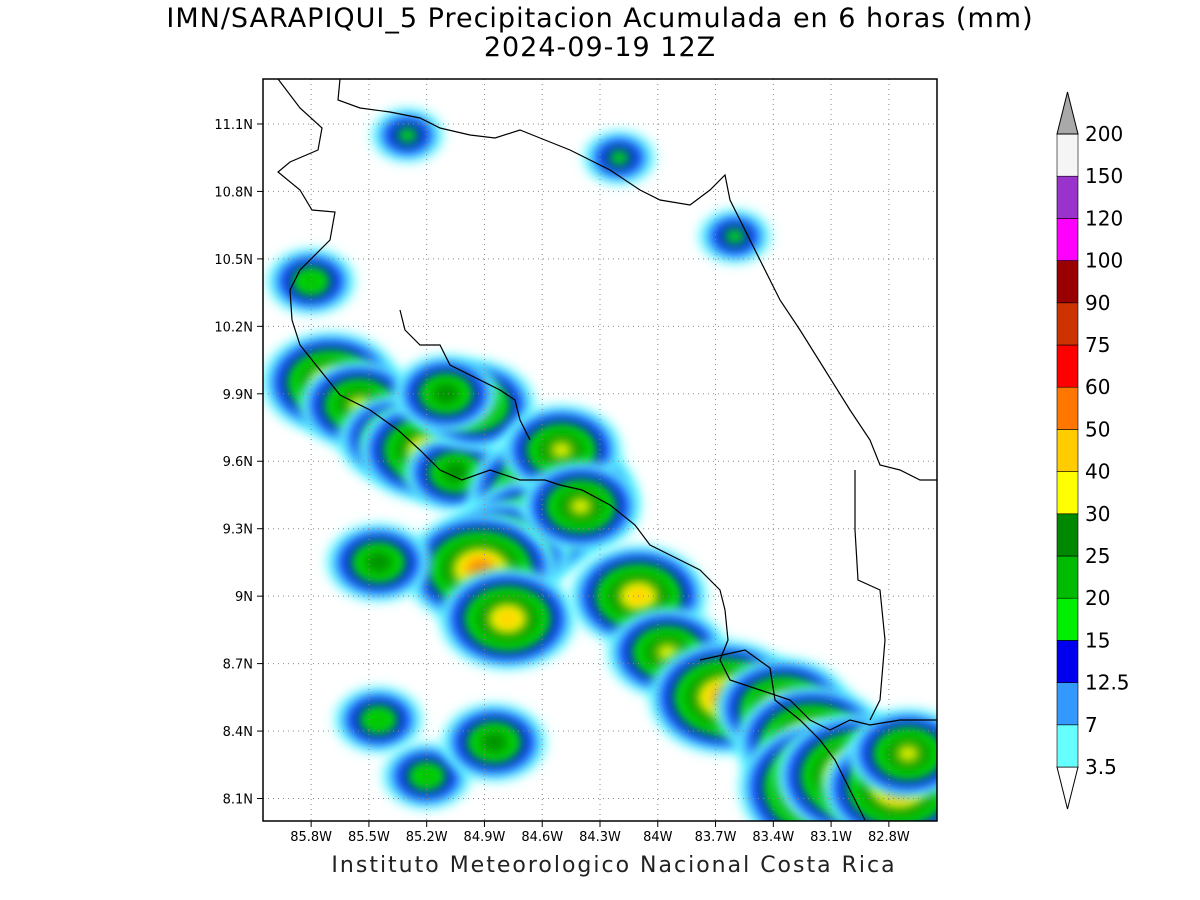  Describe the element at coordinates (1091, 725) in the screenshot. I see `colorbar-label: 7` at that location.